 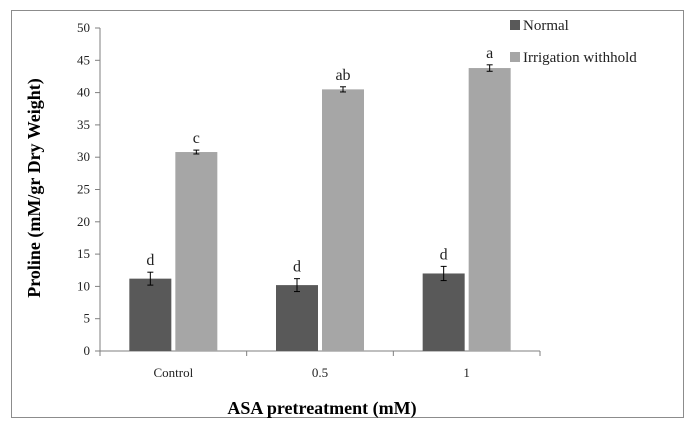 I want to click on legend: Normal Irrigation withhold, so click(x=573, y=42).